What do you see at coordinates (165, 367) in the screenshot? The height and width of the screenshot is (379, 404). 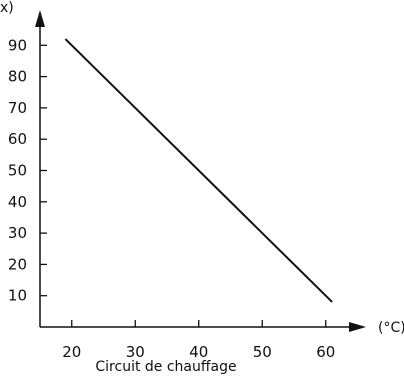 I see `x-axis-title: Circuit de chauffage` at bounding box center [165, 367].